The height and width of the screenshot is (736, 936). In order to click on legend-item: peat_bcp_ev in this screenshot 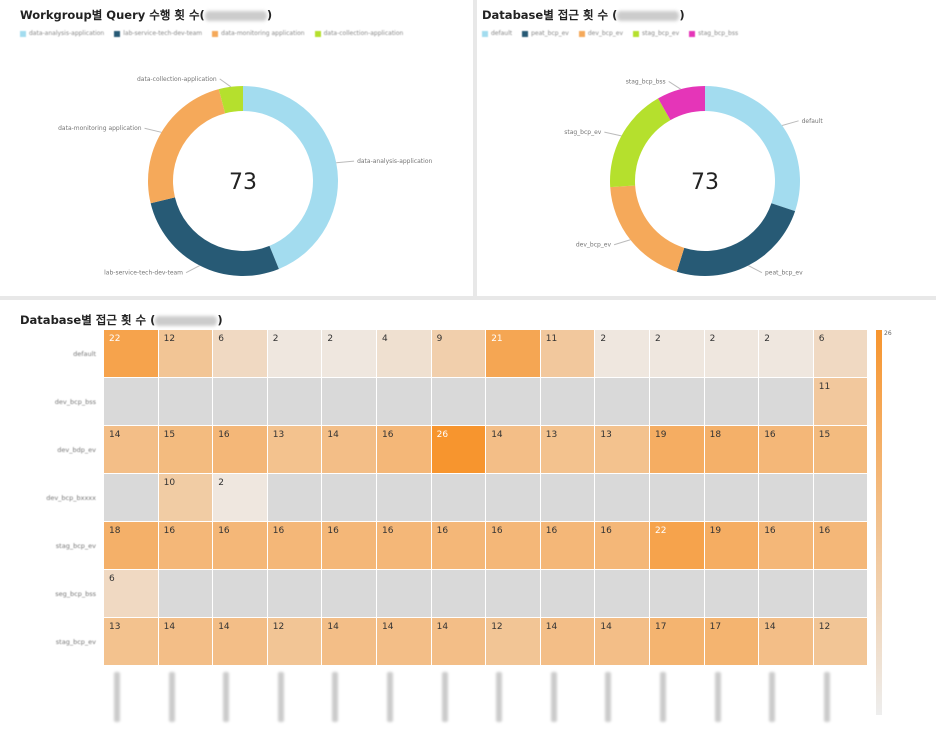, I will do `click(545, 33)`.